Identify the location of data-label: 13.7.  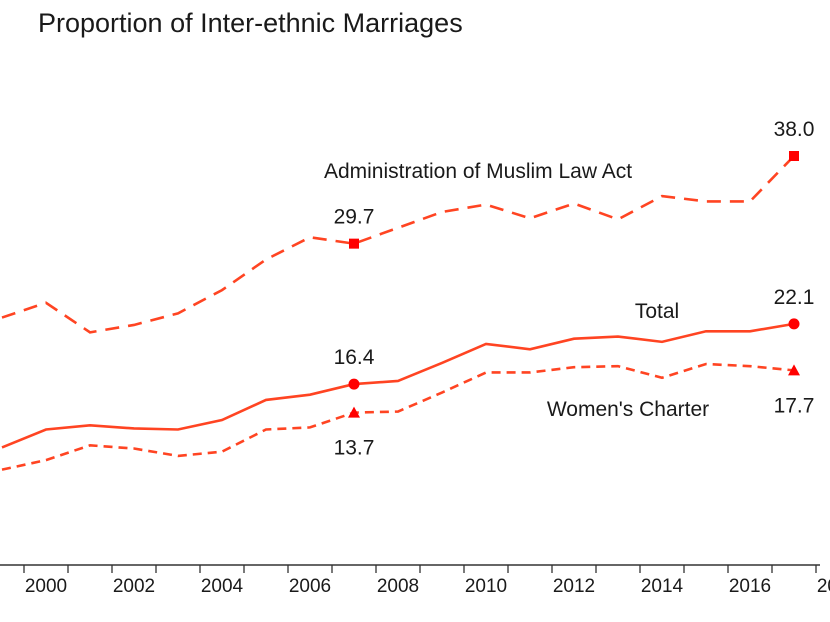
(354, 448).